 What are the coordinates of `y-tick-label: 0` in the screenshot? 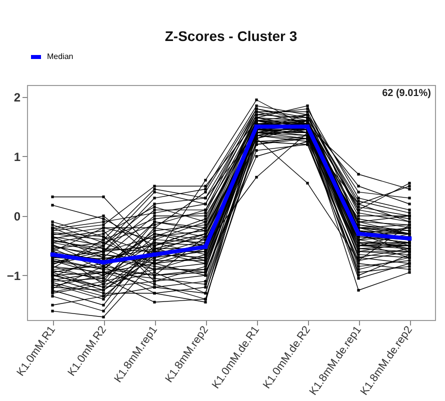 It's located at (17, 216).